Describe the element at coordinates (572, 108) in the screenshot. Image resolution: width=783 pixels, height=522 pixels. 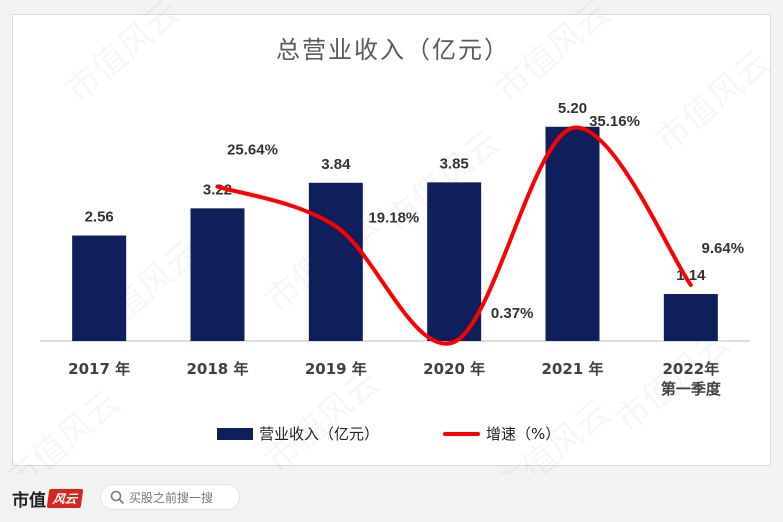
I see `bar-value-label: 5.20` at that location.